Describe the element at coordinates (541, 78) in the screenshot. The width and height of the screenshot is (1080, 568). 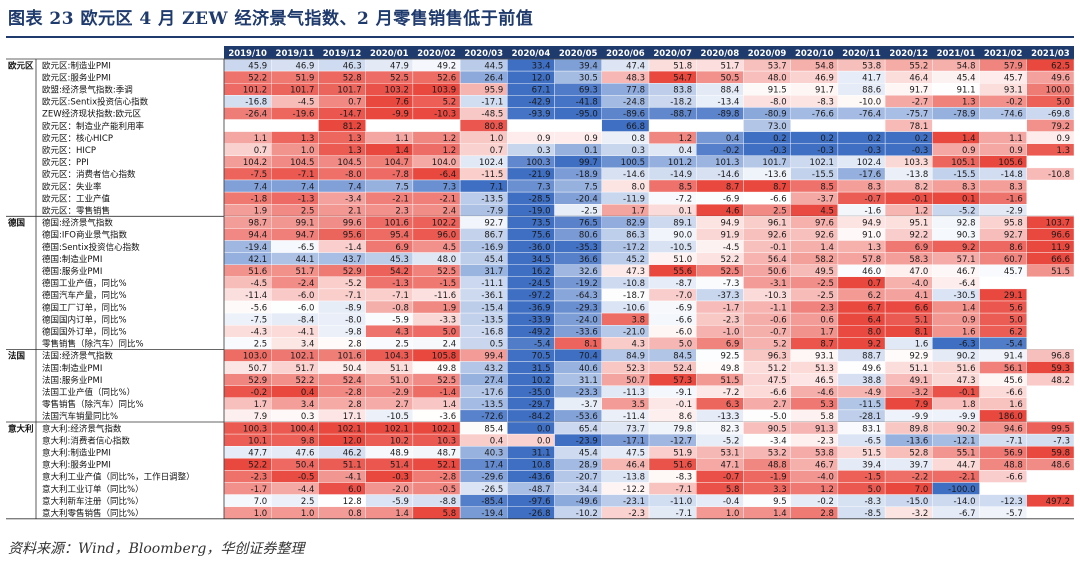
I see `cell-value: 12.0` at that location.